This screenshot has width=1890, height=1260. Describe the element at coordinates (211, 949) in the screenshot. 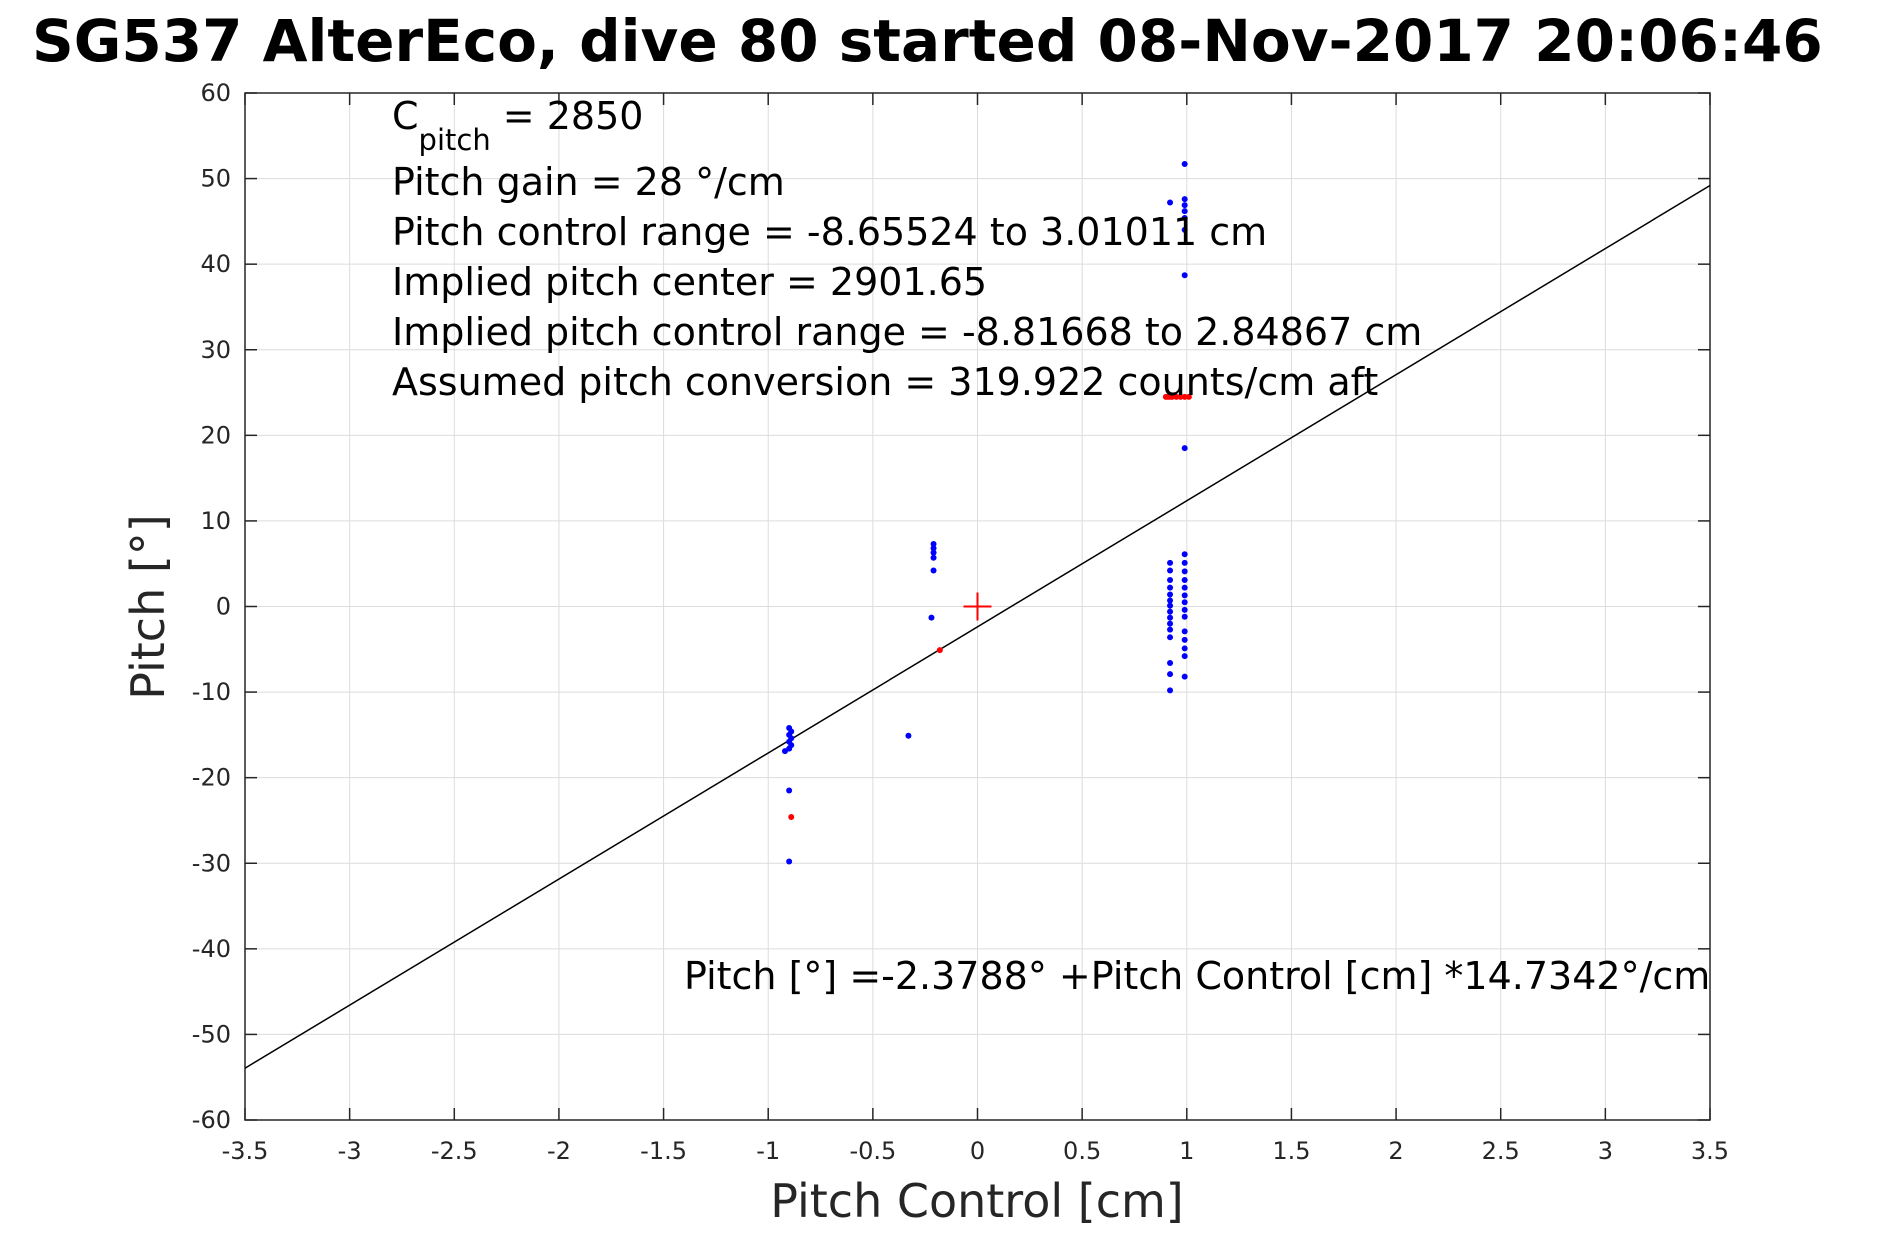

I see `y-tick-label: -40` at that location.